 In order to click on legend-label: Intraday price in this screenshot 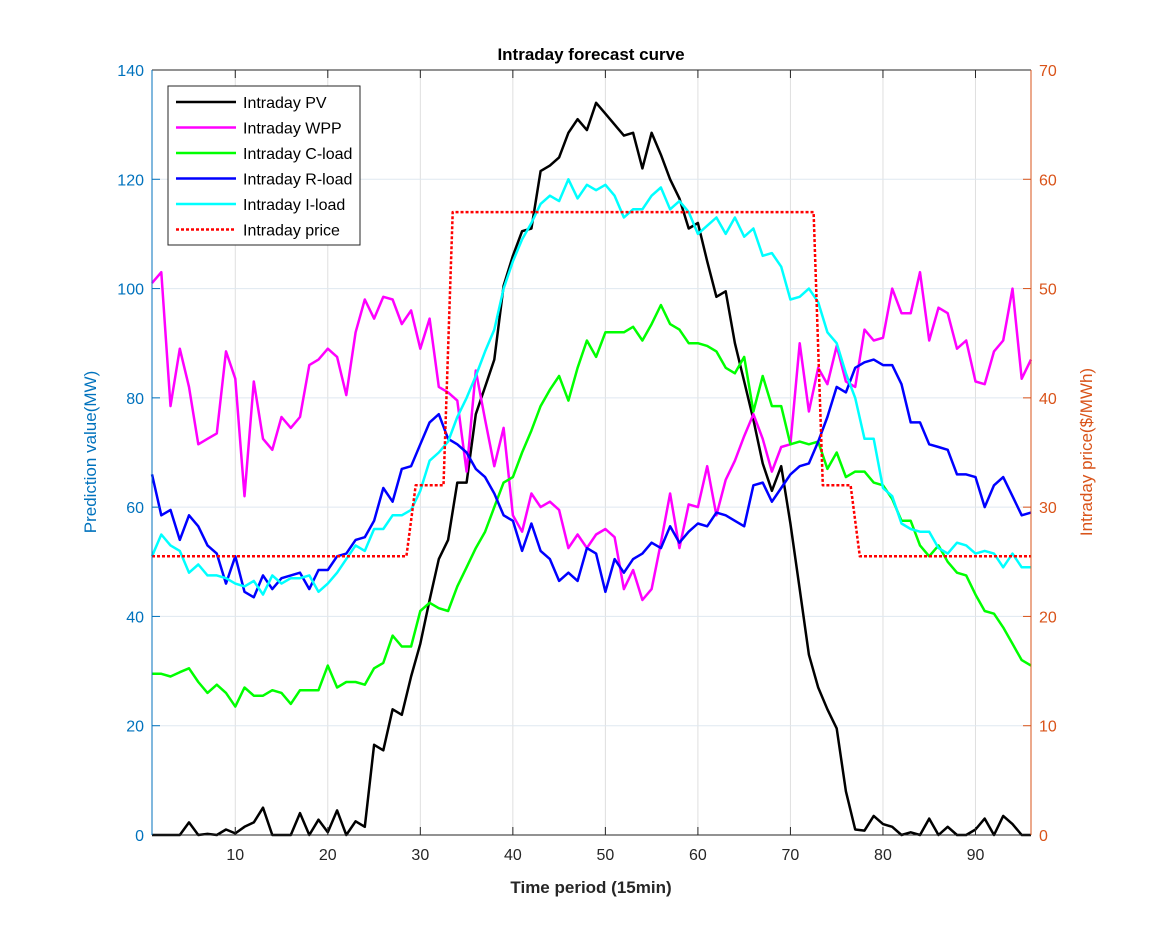, I will do `click(291, 231)`.